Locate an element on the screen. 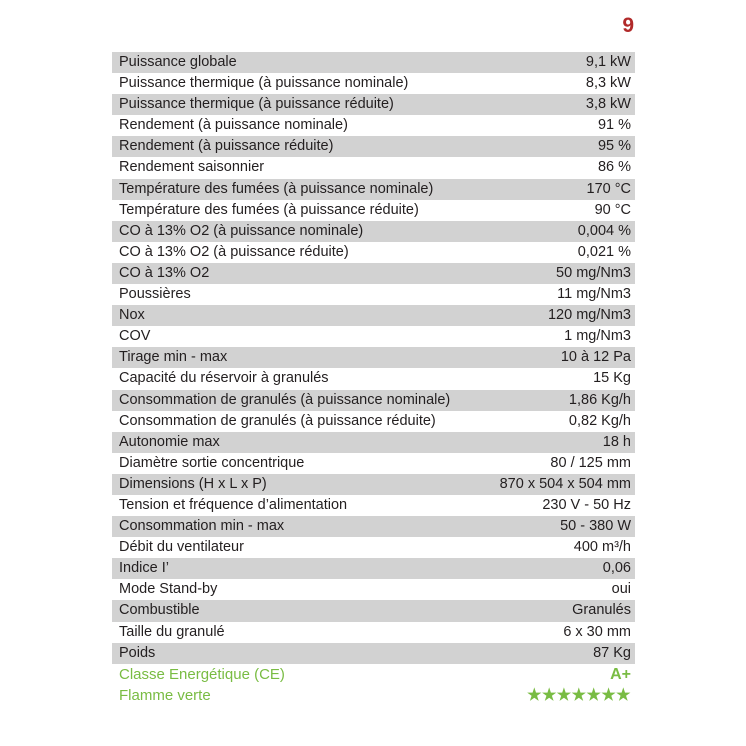  spec-value: 11 mg/Nm3 is located at coordinates (594, 294).